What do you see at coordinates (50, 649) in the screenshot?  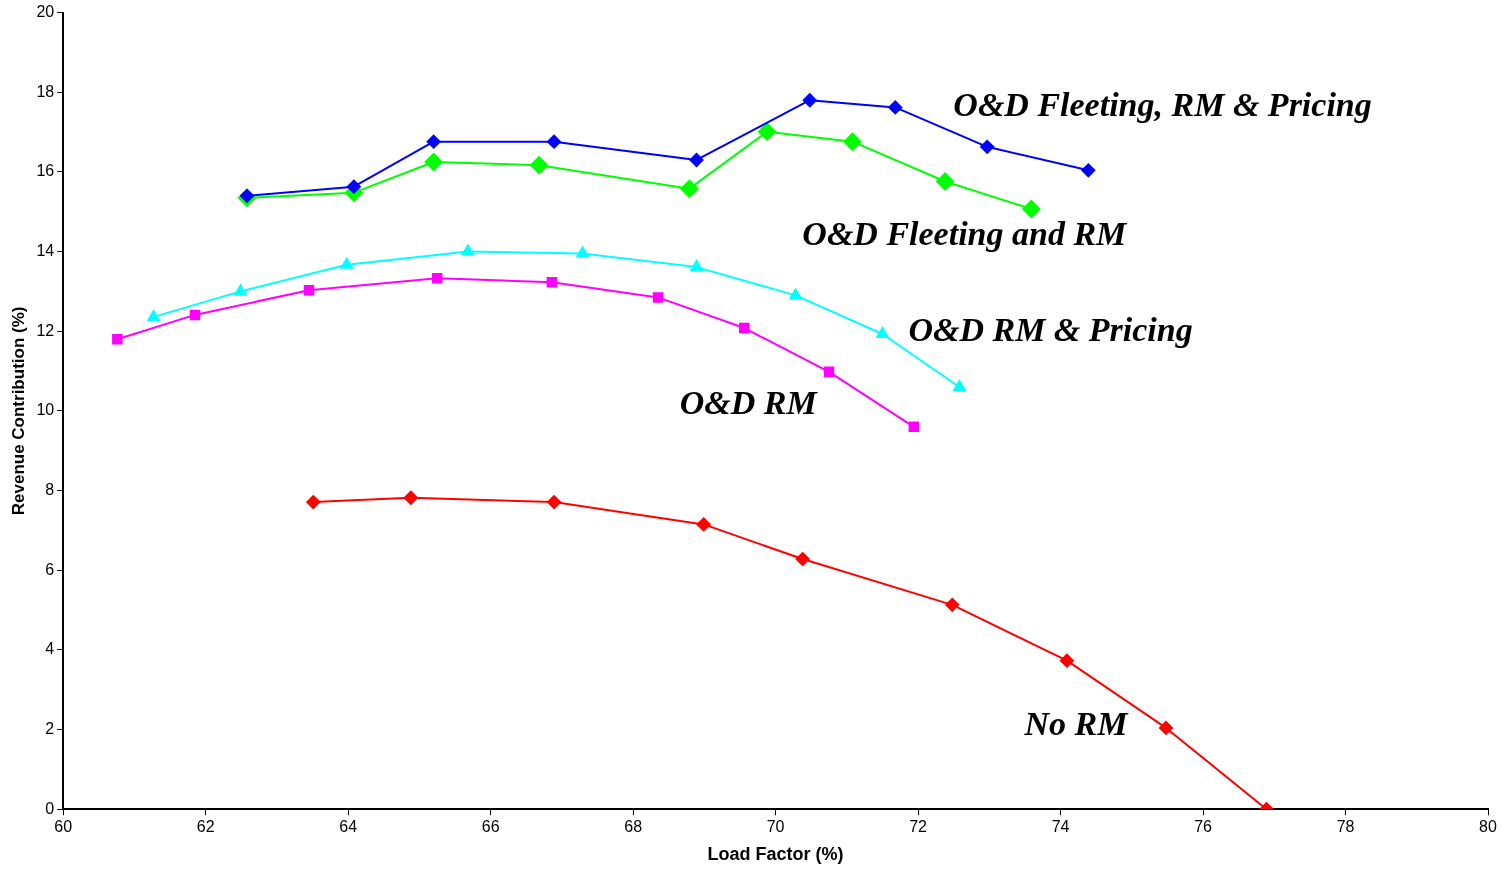 I see `y-tick-label: 4` at bounding box center [50, 649].